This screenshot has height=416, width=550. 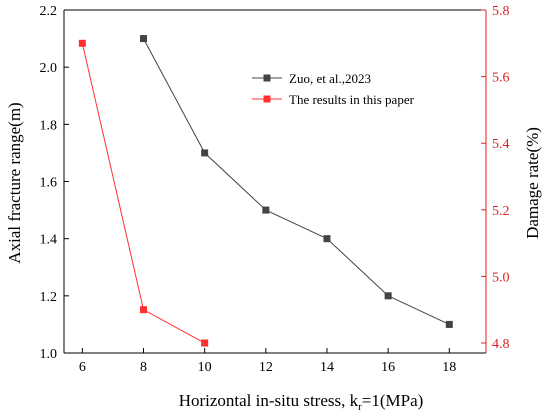 I want to click on y-left-tick-label: 1.8, so click(x=49, y=125).